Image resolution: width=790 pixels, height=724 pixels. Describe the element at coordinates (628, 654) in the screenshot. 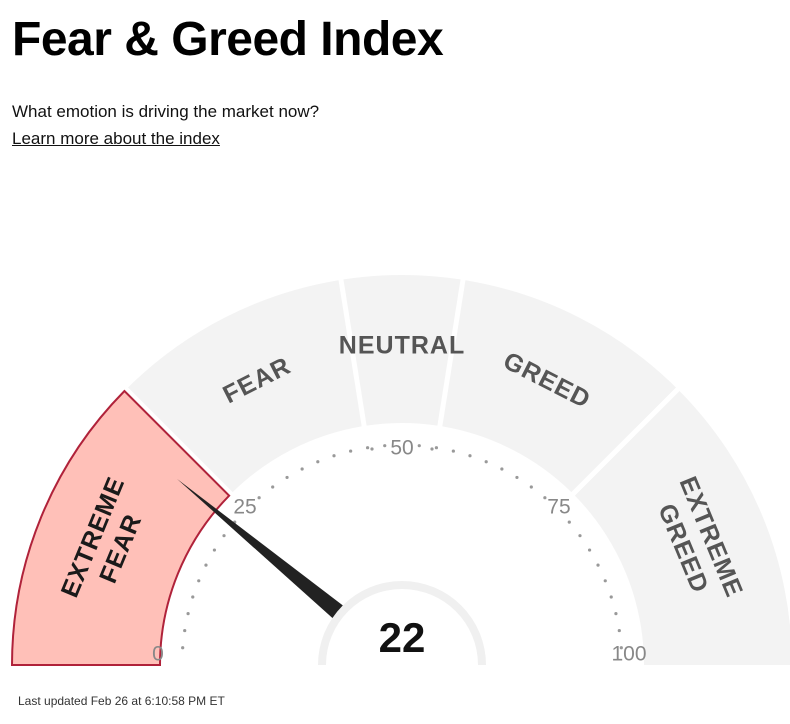

I see `gauge-tick-label: 100` at that location.